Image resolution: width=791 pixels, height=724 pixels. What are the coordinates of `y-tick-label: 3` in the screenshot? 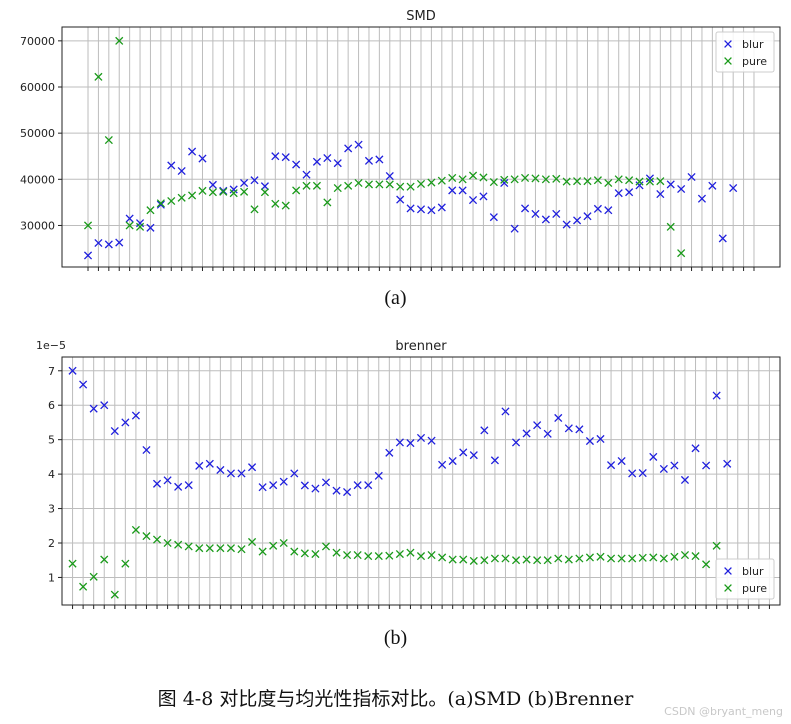 It's located at (51, 509).